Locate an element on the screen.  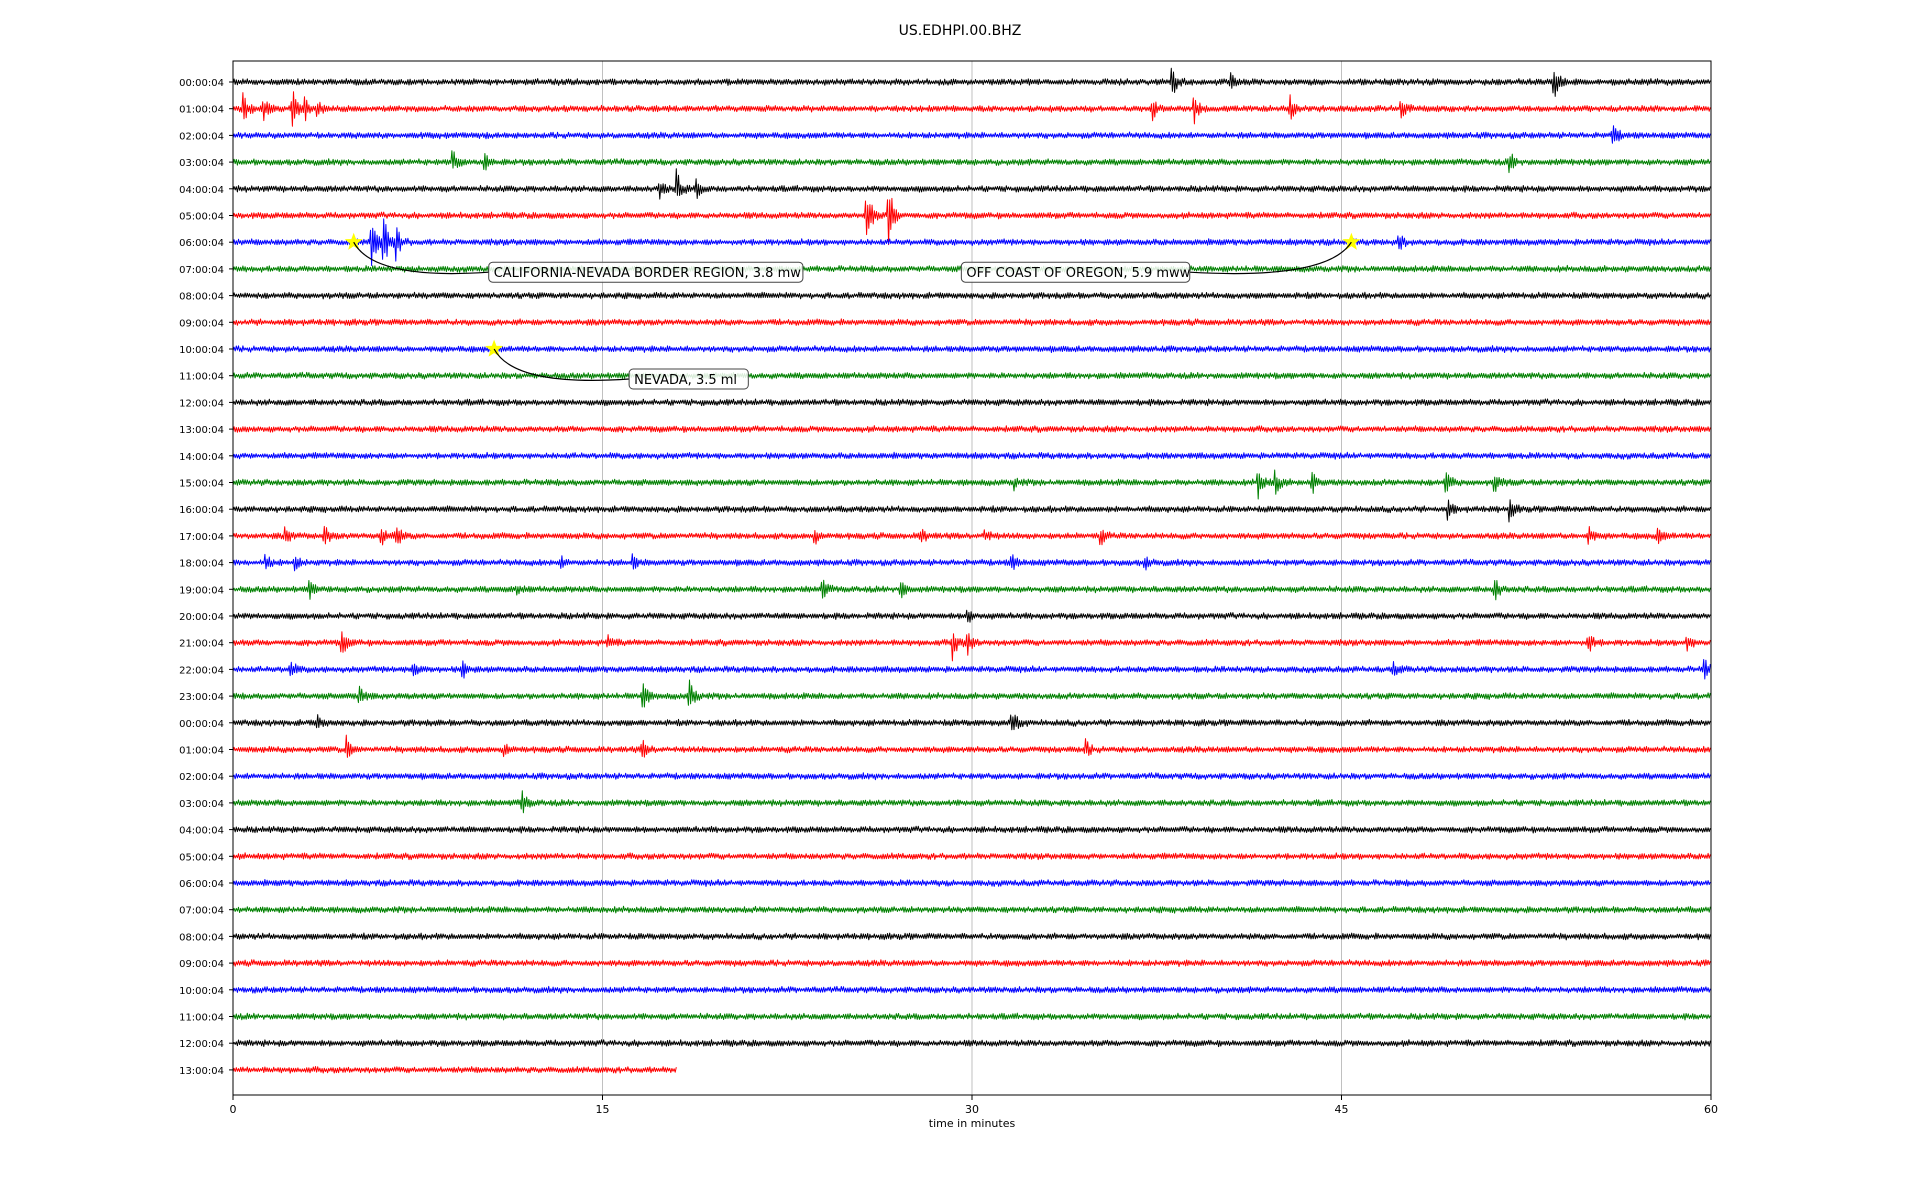
x-tick-label-1: 15 is located at coordinates (603, 1109).